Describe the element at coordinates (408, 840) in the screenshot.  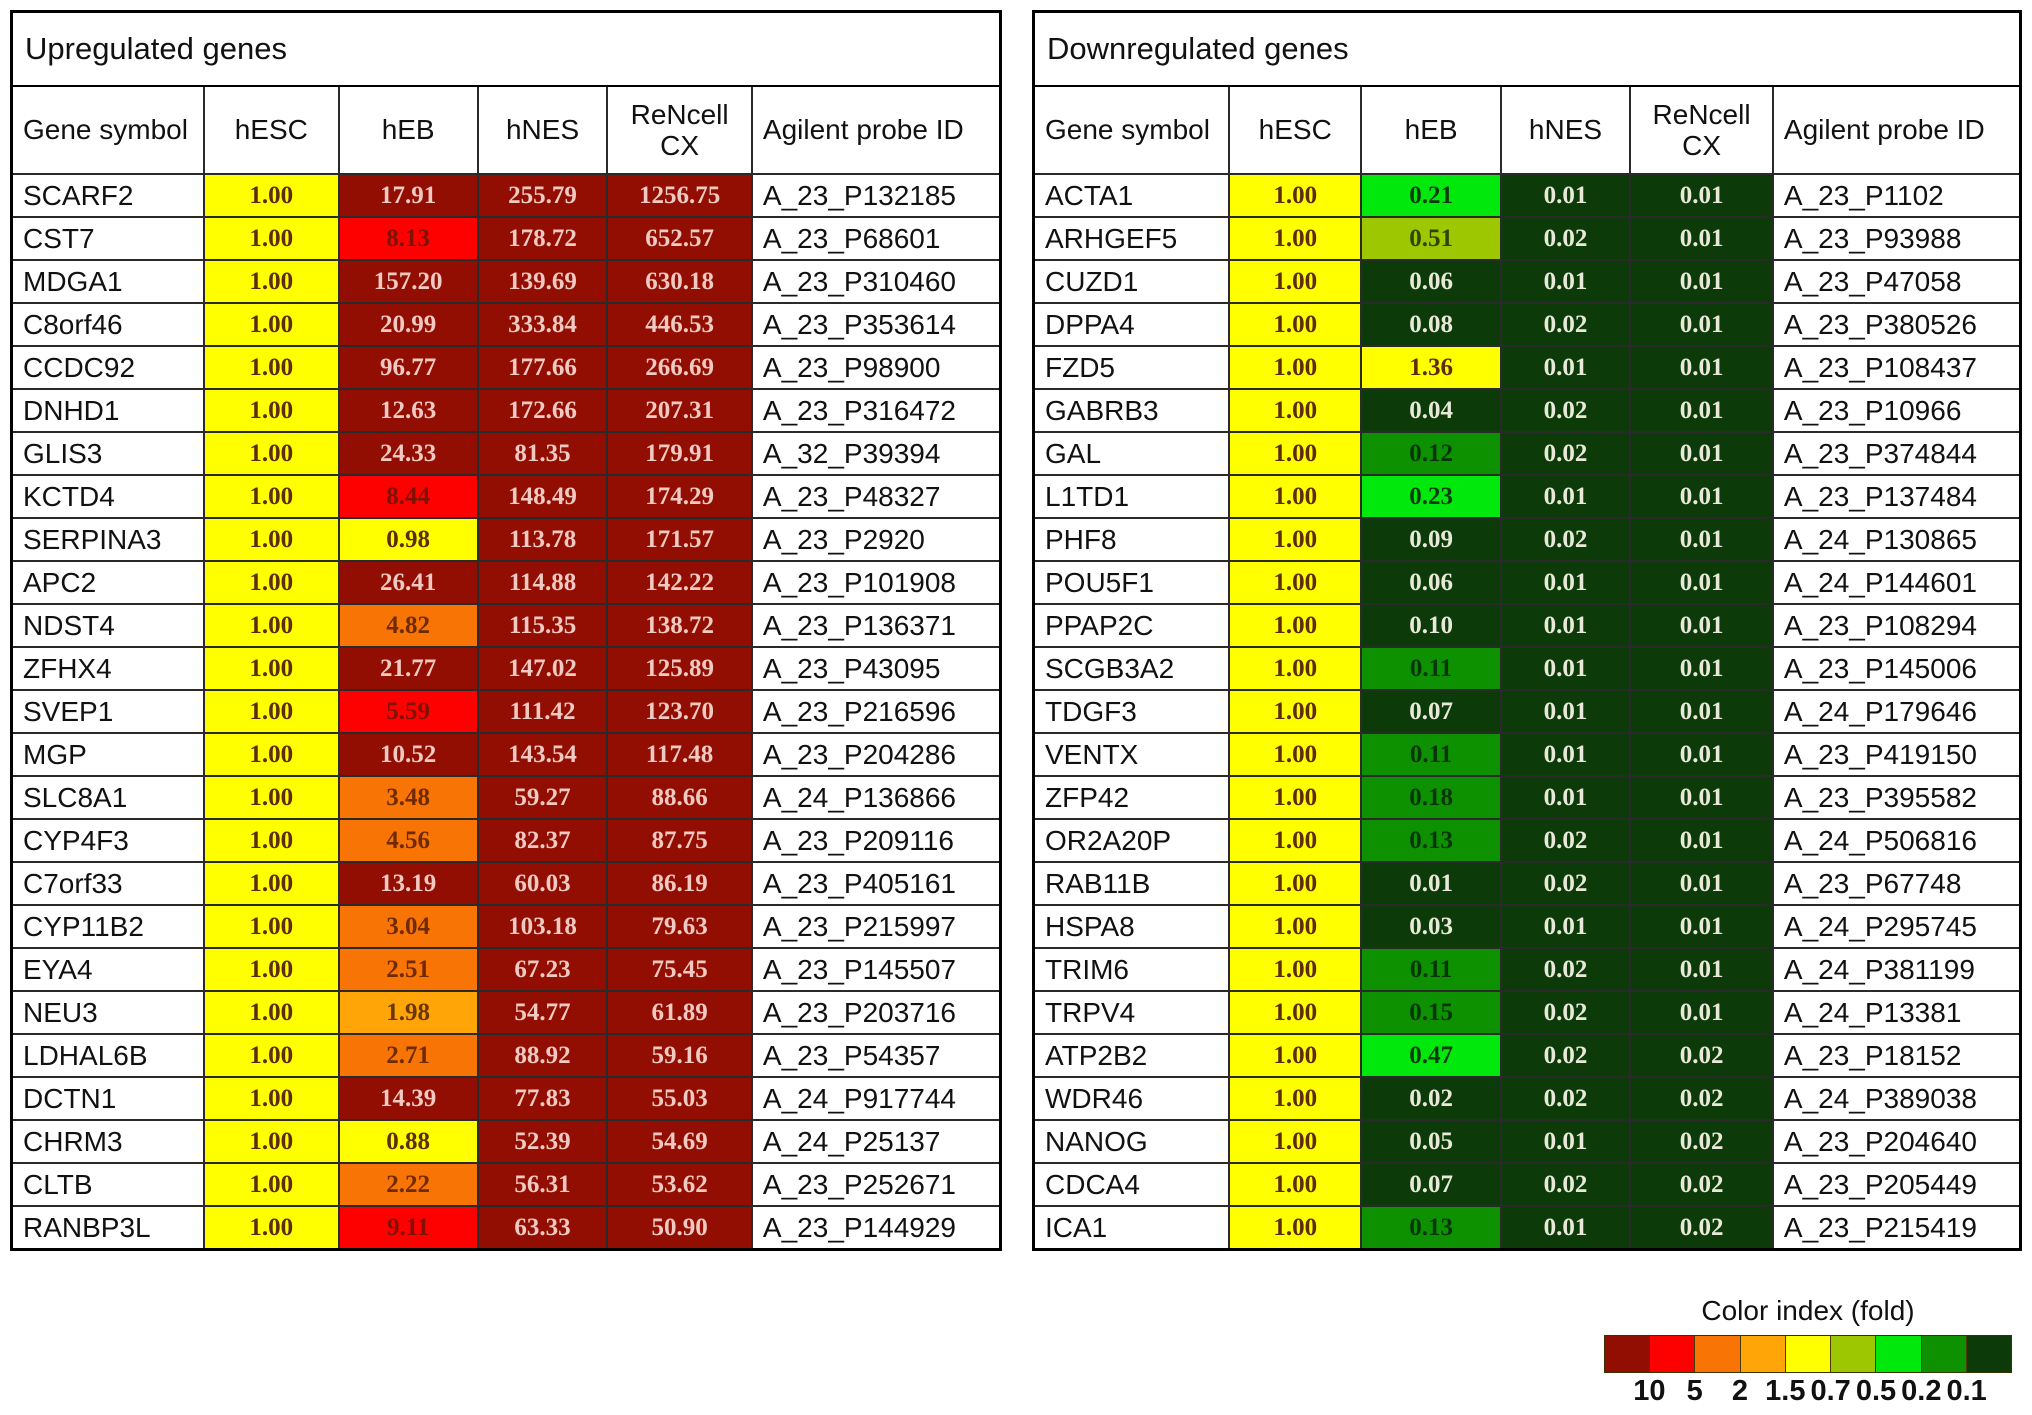
I see `fold-value-cell: 4.56` at that location.